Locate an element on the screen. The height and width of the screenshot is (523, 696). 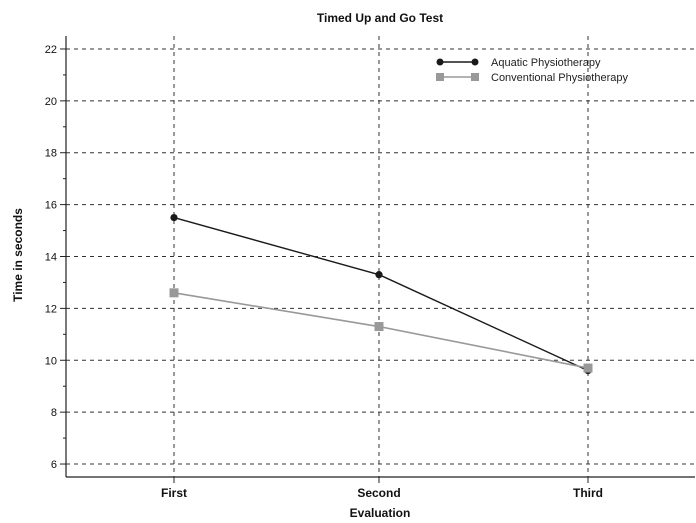
y-axis-ticks: 6 8 10 12 14 16 18 20 22 is located at coordinates (55, 257).